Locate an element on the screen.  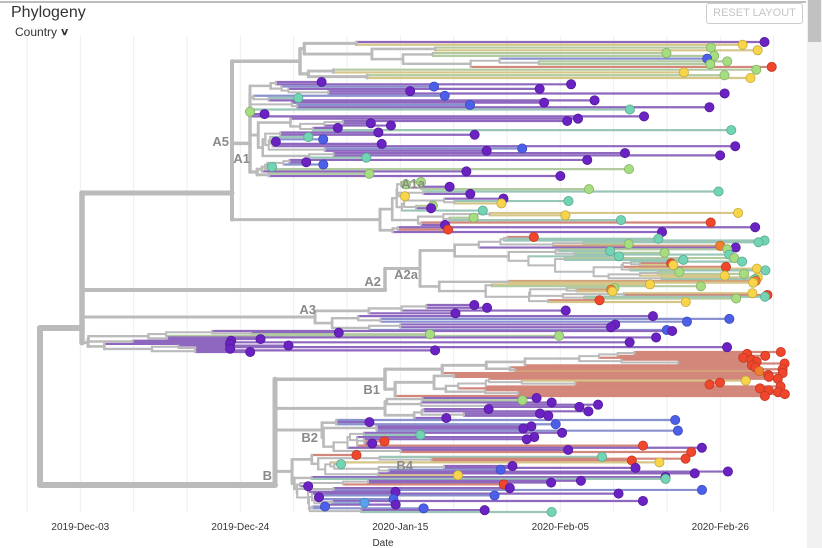
scrollbar-thumb is located at coordinates (814, 21).